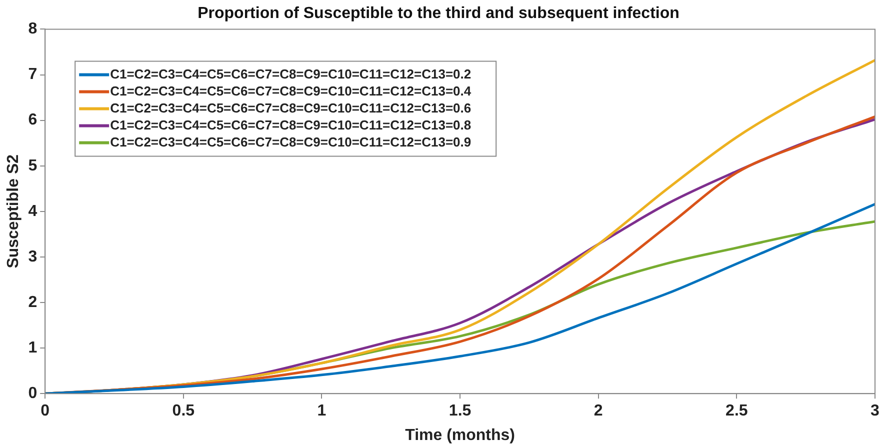  Describe the element at coordinates (33, 29) in the screenshot. I see `y-tick-label: 8` at that location.